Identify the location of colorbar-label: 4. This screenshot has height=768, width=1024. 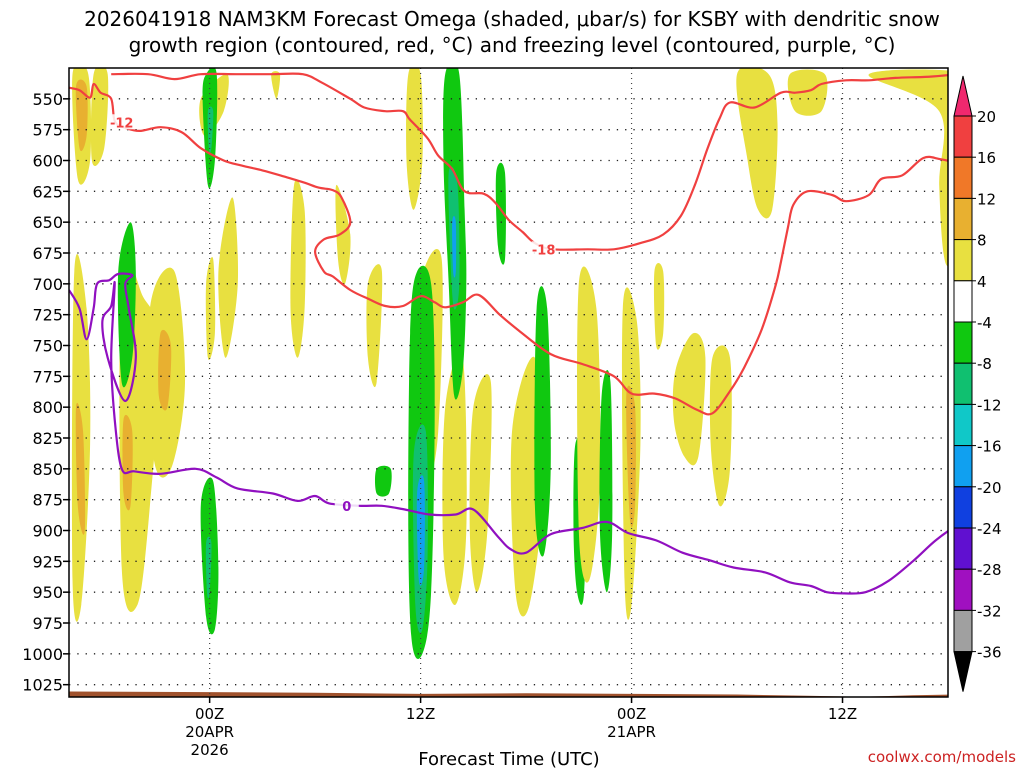
(982, 282).